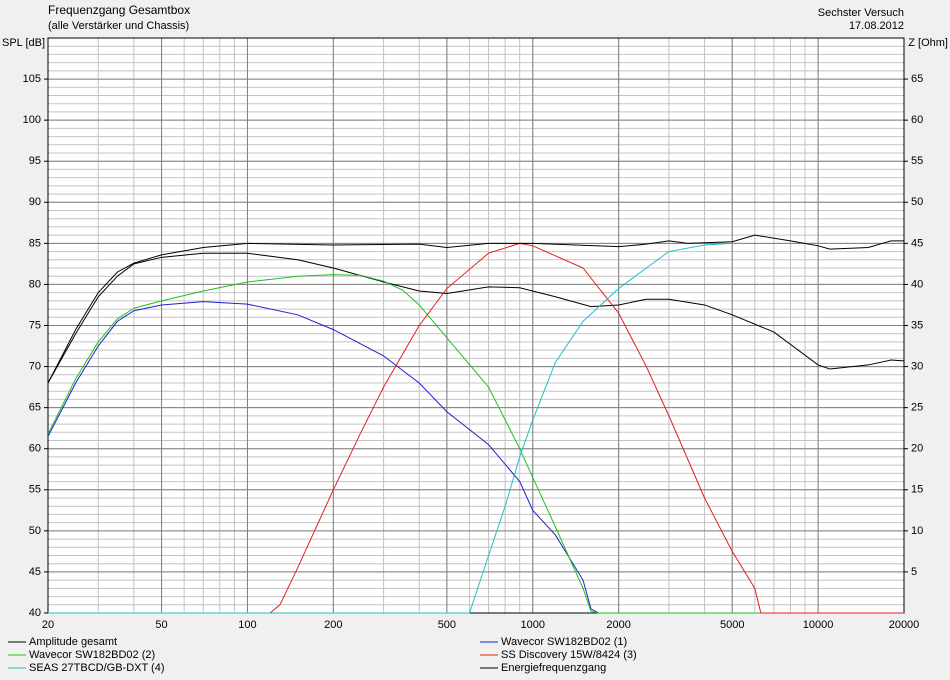 The width and height of the screenshot is (950, 680). What do you see at coordinates (23, 43) in the screenshot?
I see `y-axis-label: SPL [dB]` at bounding box center [23, 43].